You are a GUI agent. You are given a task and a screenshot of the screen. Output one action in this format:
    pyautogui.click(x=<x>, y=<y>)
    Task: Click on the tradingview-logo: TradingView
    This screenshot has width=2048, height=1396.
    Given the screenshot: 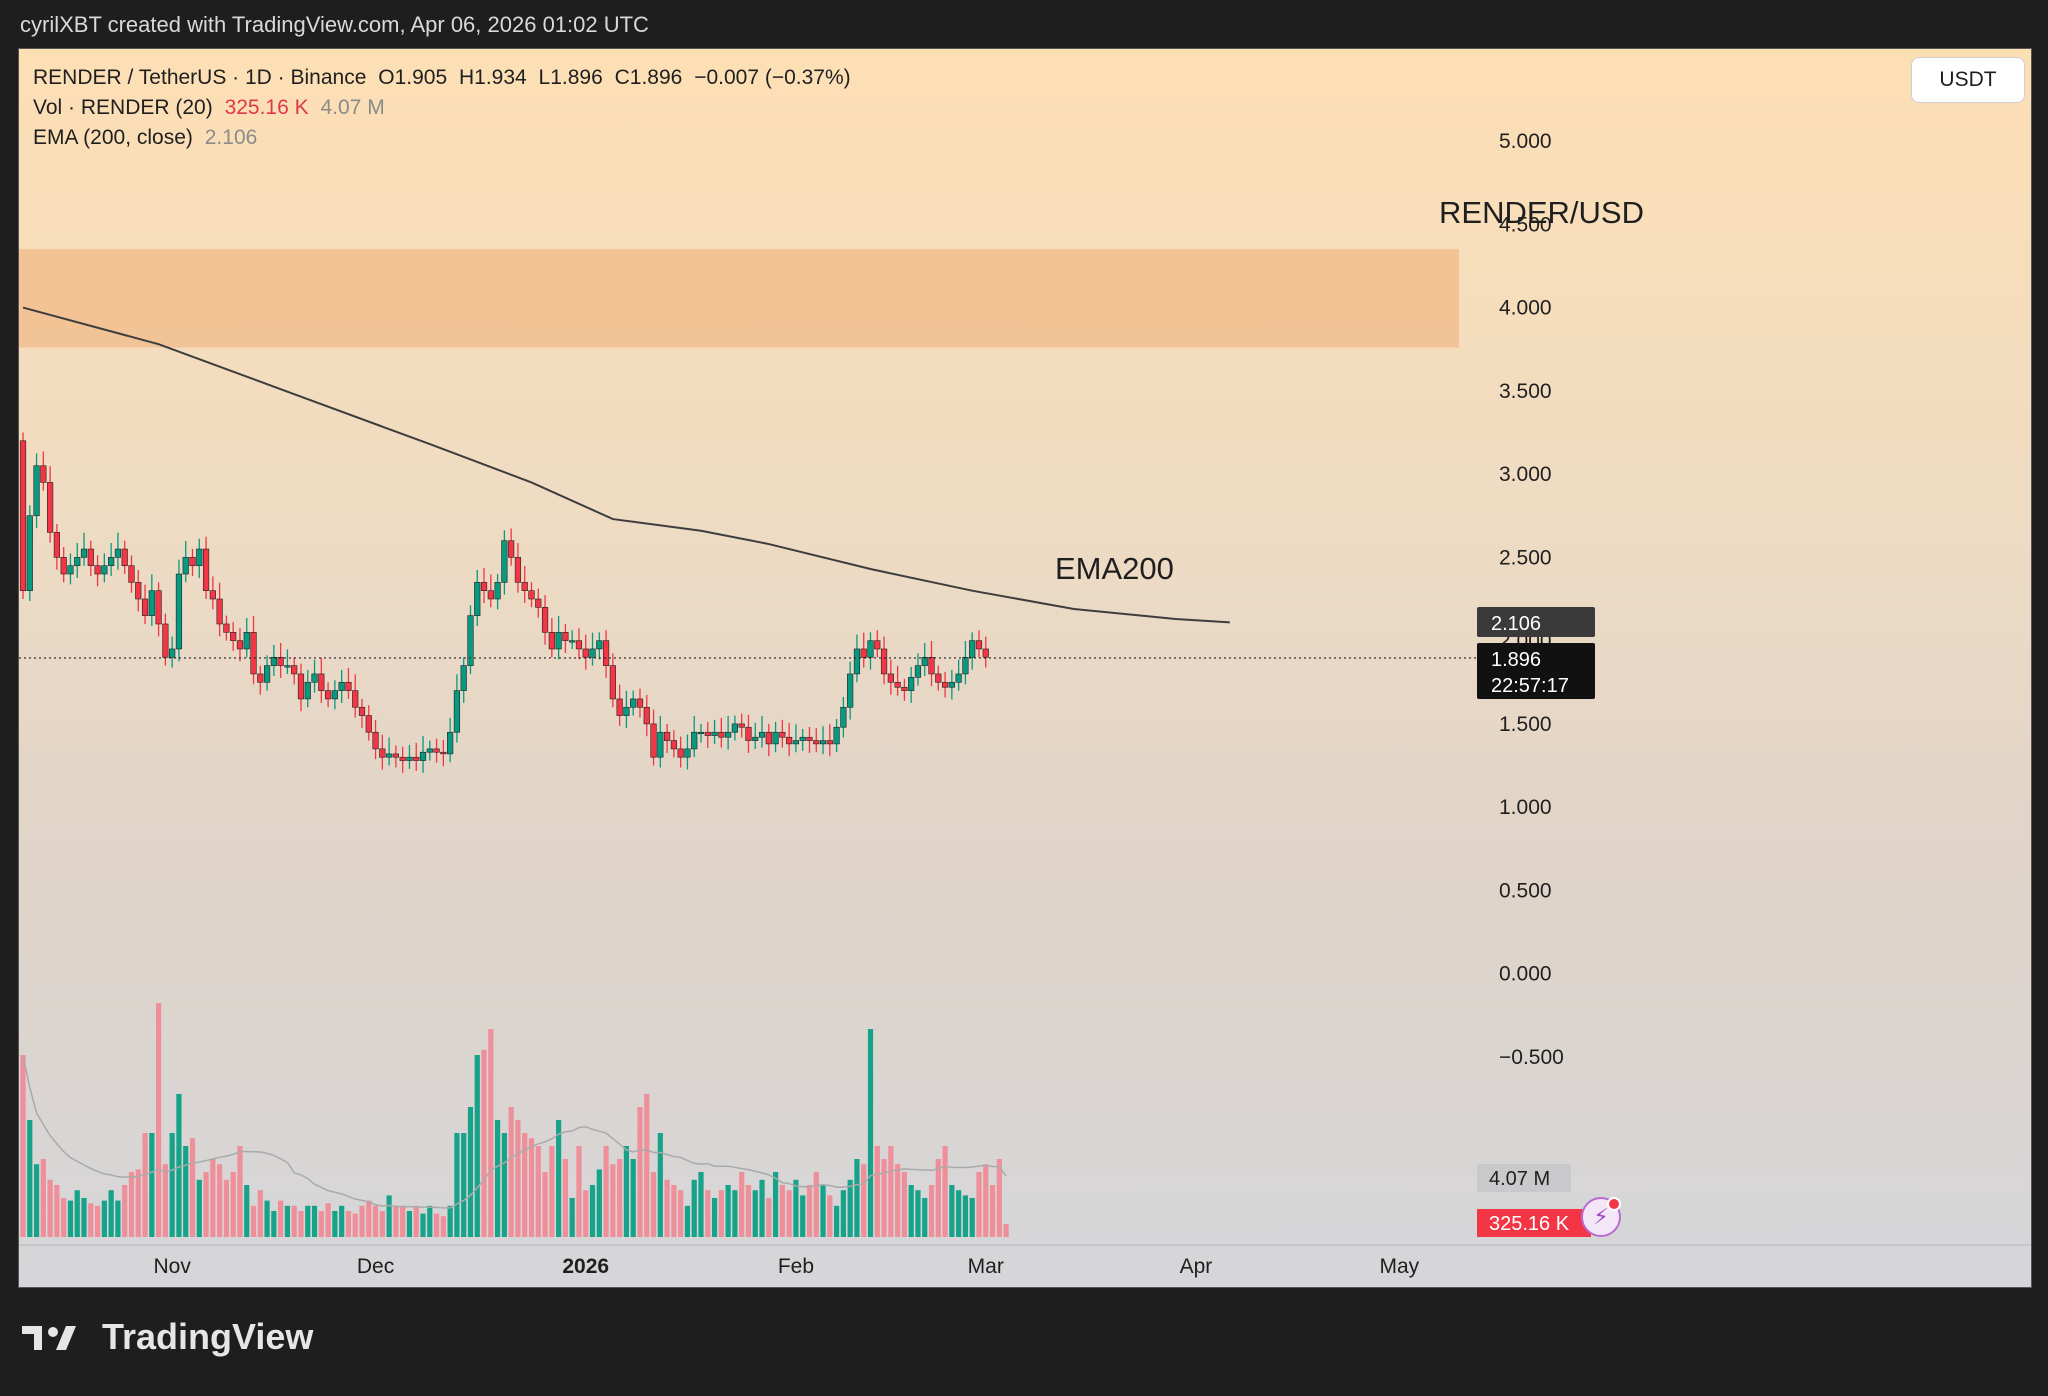 What is the action you would take?
    pyautogui.click(x=167, y=1337)
    